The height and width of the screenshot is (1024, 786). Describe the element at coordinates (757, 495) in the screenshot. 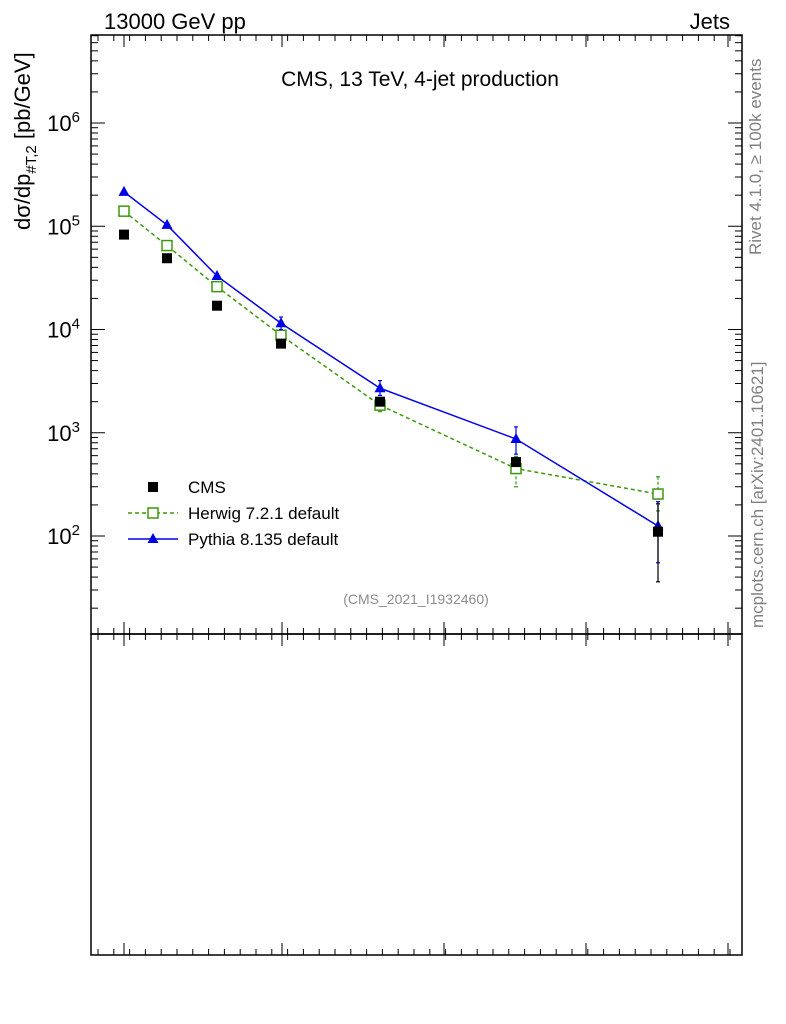

I see `mcplots-source-label: mcplots.cern.ch [arXiv:2401.10621]` at that location.